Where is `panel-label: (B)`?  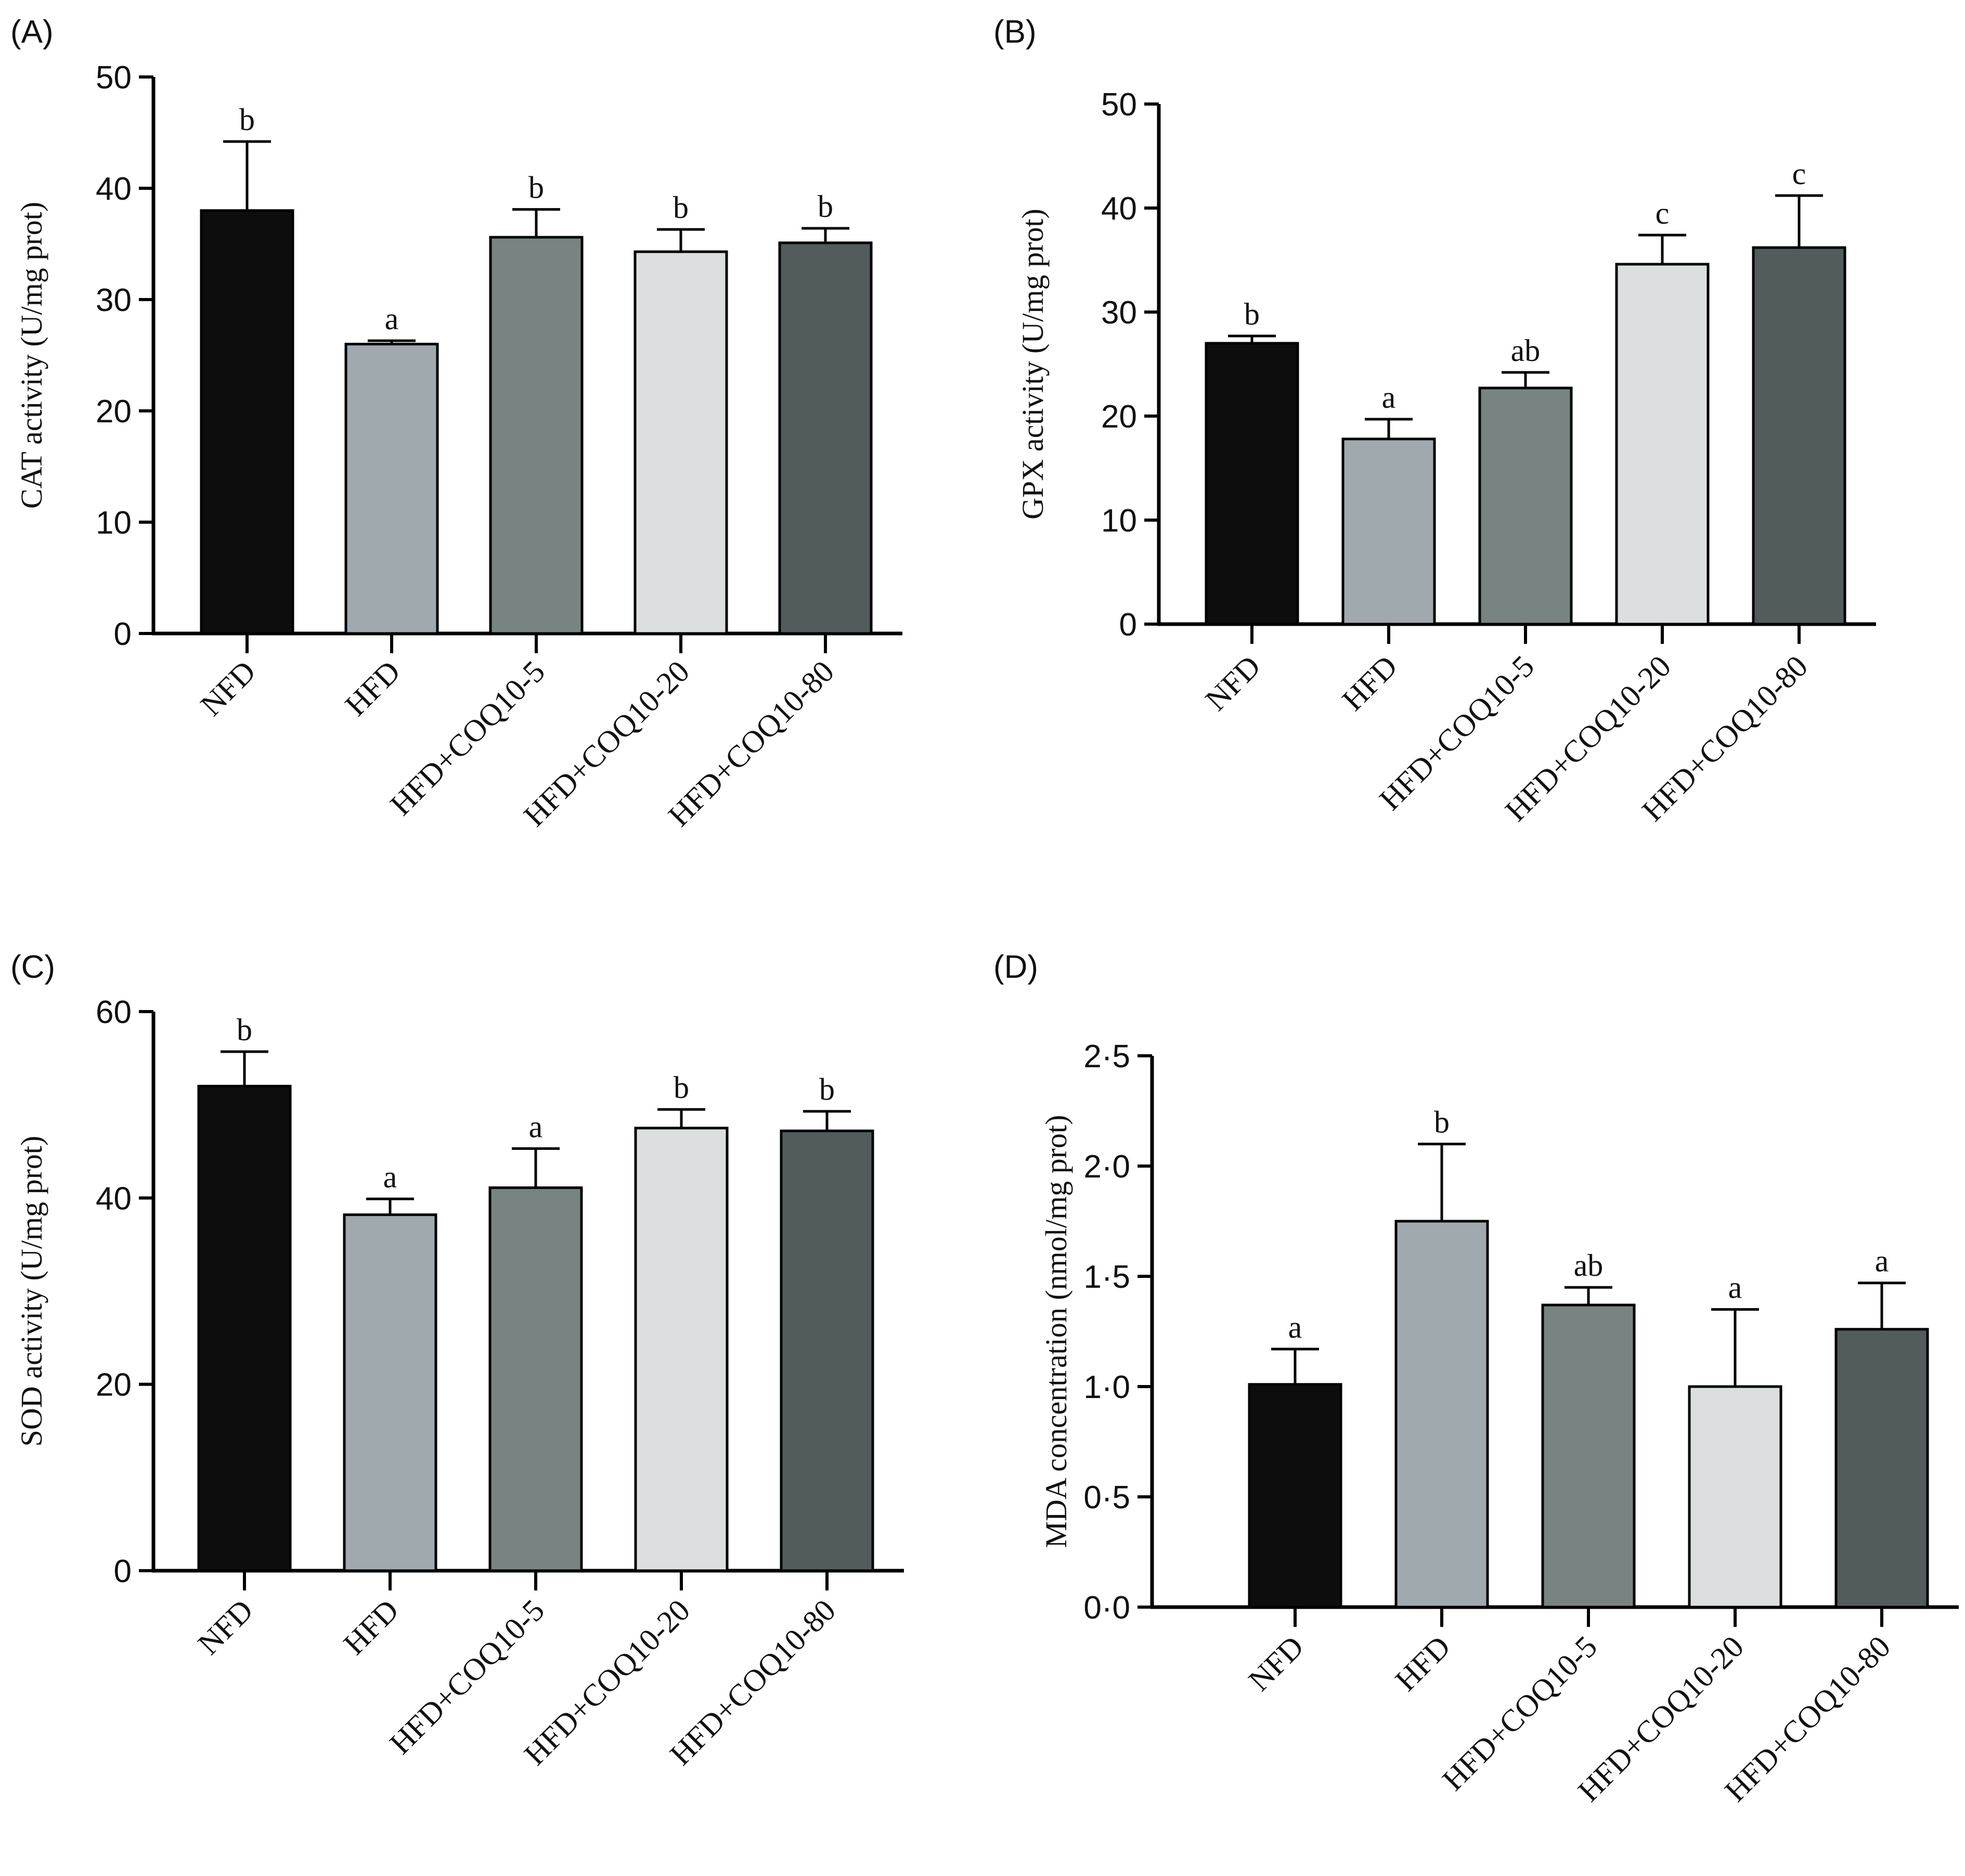 panel-label: (B) is located at coordinates (1015, 32).